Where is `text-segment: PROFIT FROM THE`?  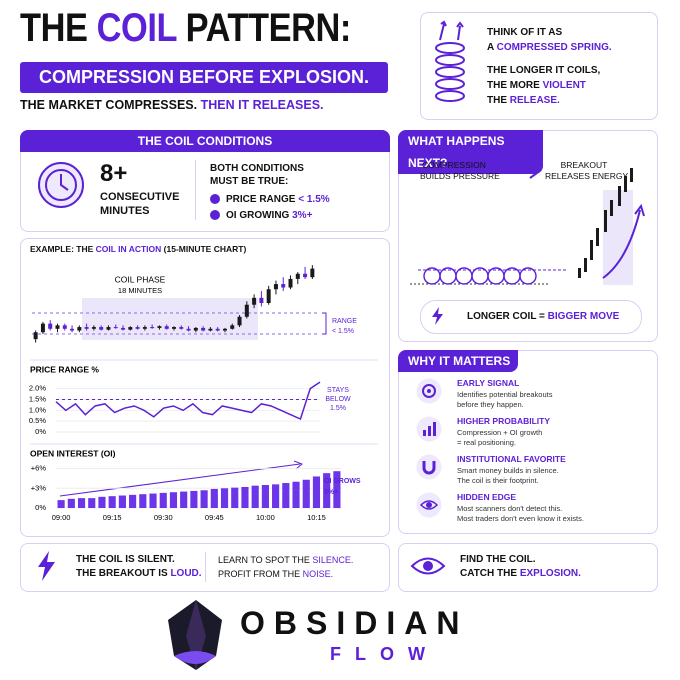 text-segment: PROFIT FROM THE is located at coordinates (260, 574).